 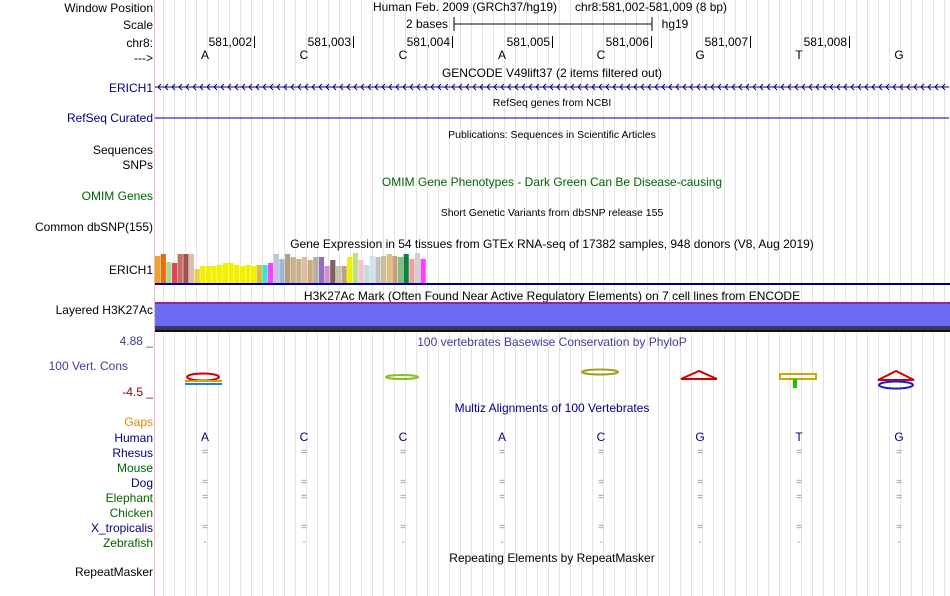 I want to click on base-letter: G, so click(x=700, y=55).